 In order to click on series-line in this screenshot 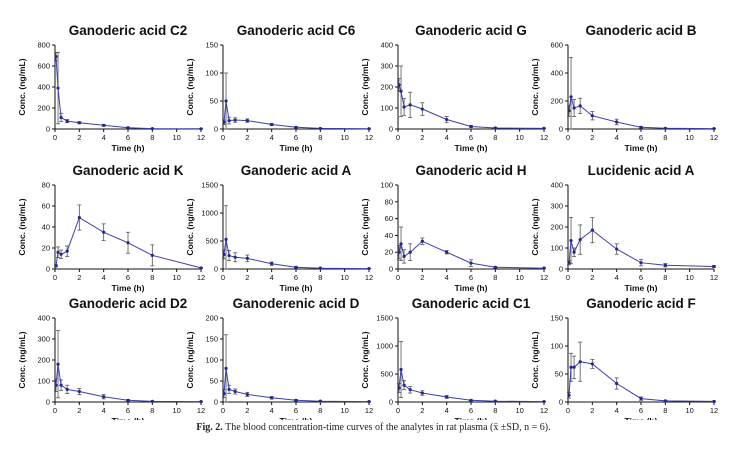, I will do `click(128, 383)`.